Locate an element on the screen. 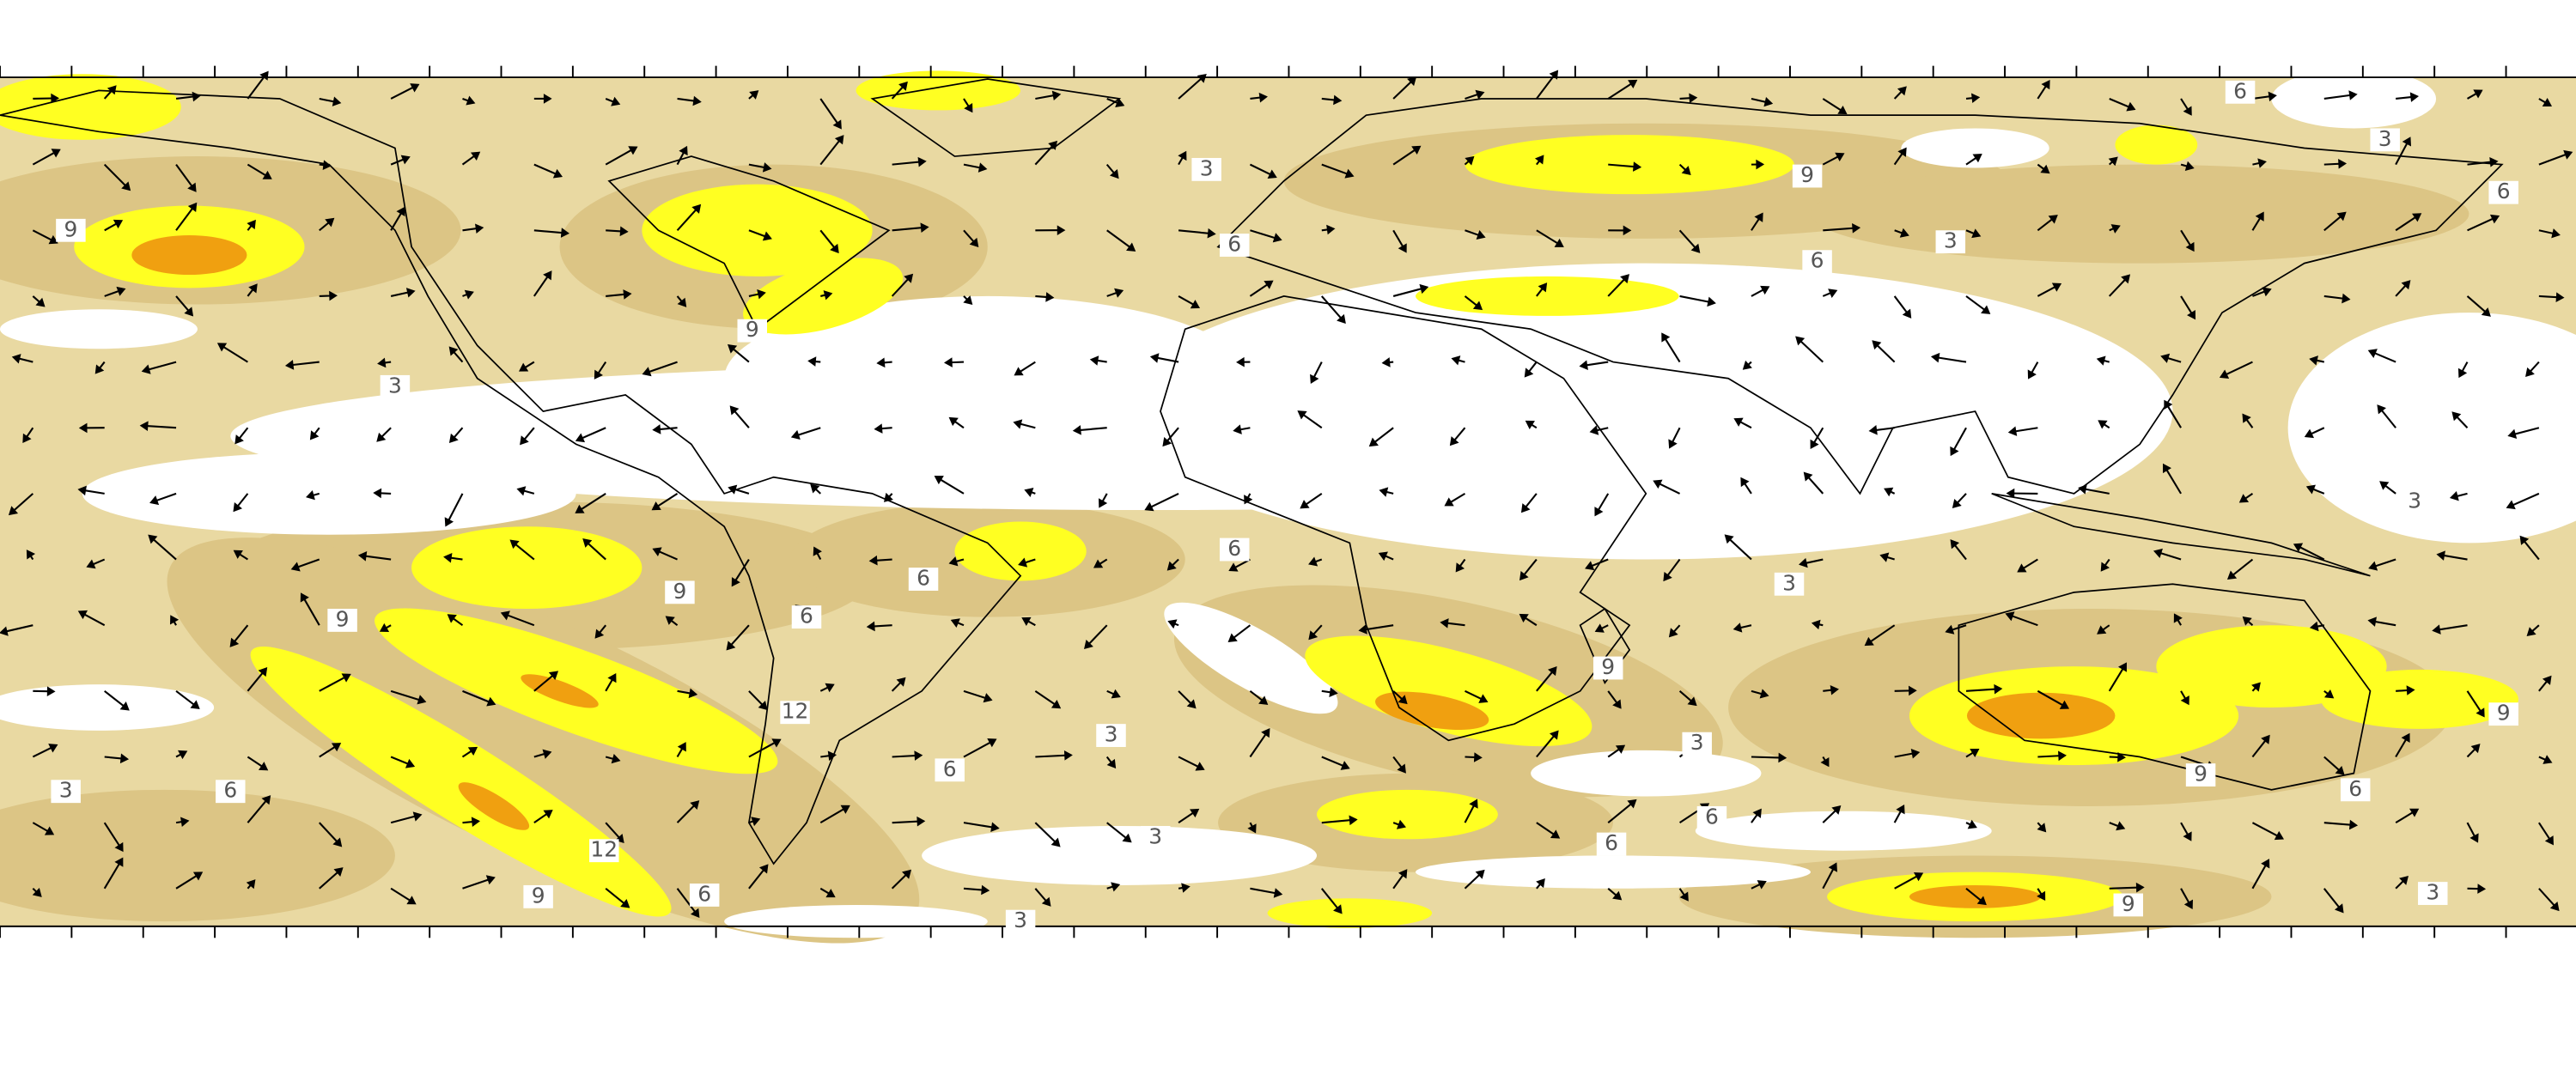  contour-label: 12 is located at coordinates (604, 849).